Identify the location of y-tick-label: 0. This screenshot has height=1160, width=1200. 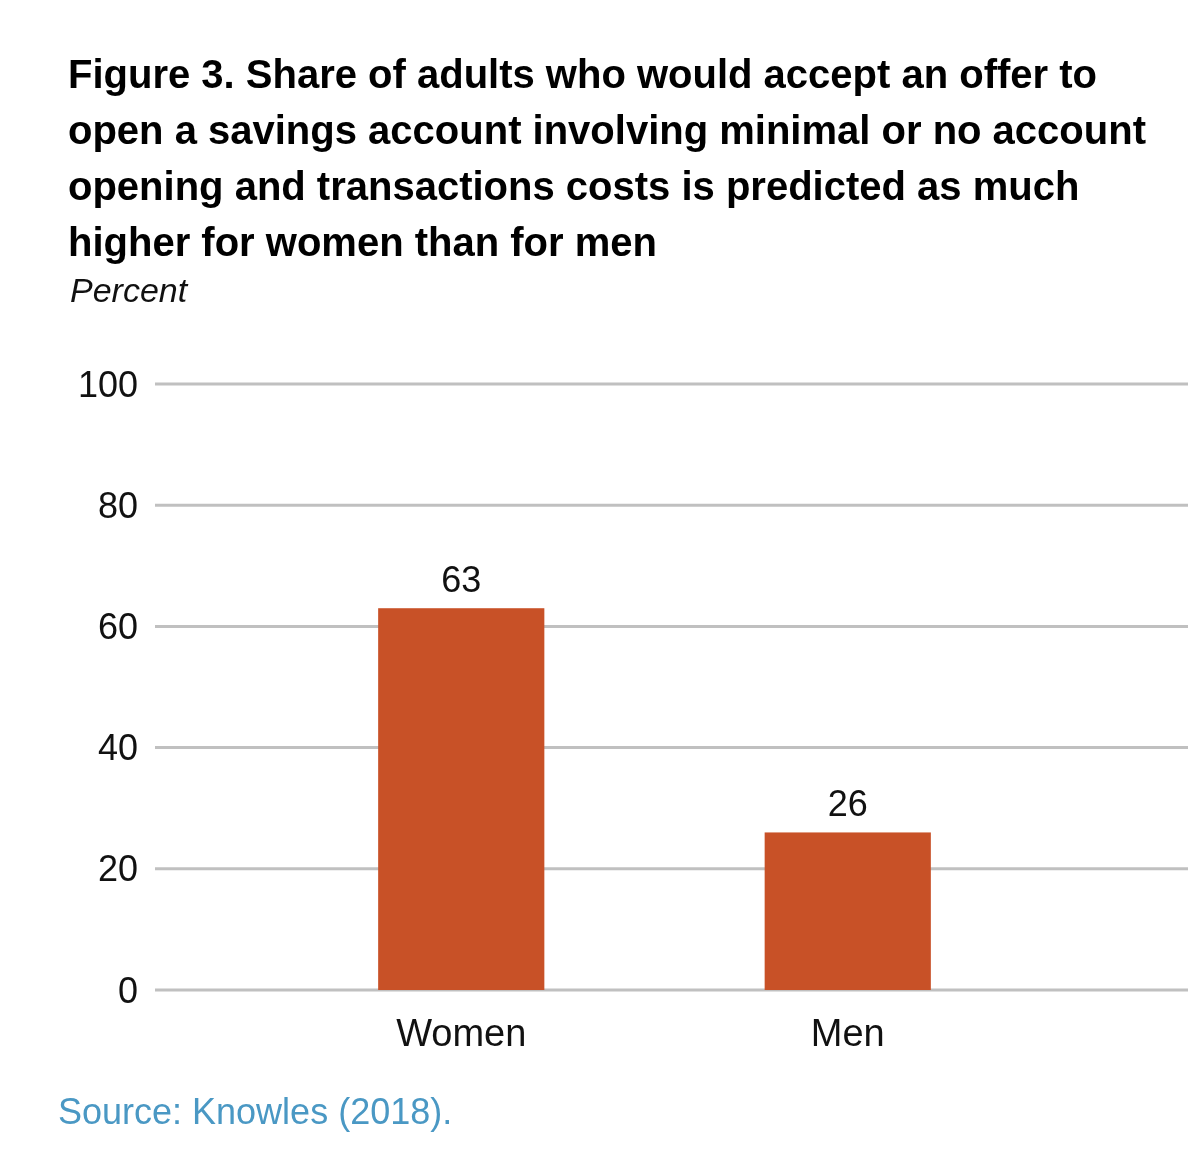
(127, 990).